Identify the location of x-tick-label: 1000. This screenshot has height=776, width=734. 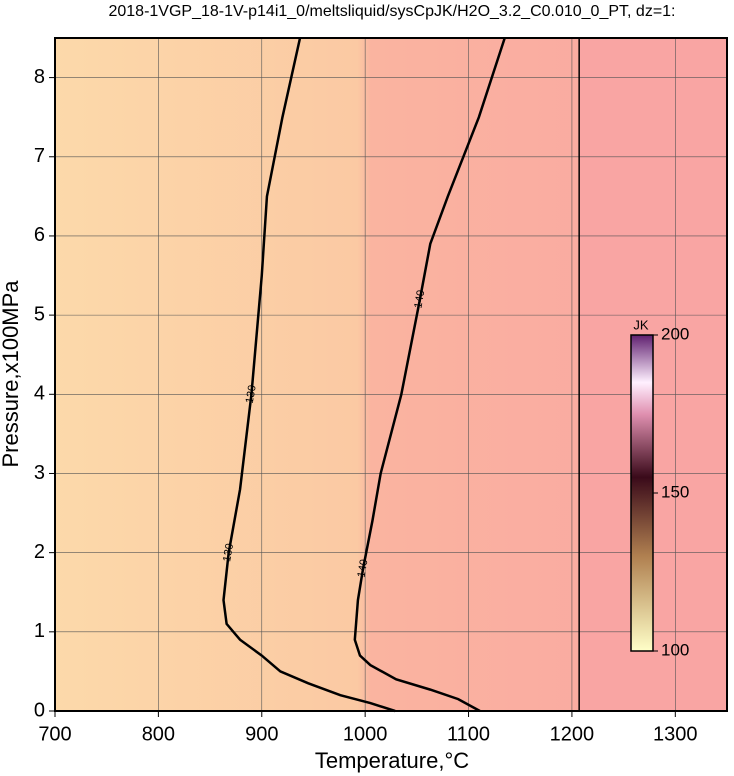
(365, 734).